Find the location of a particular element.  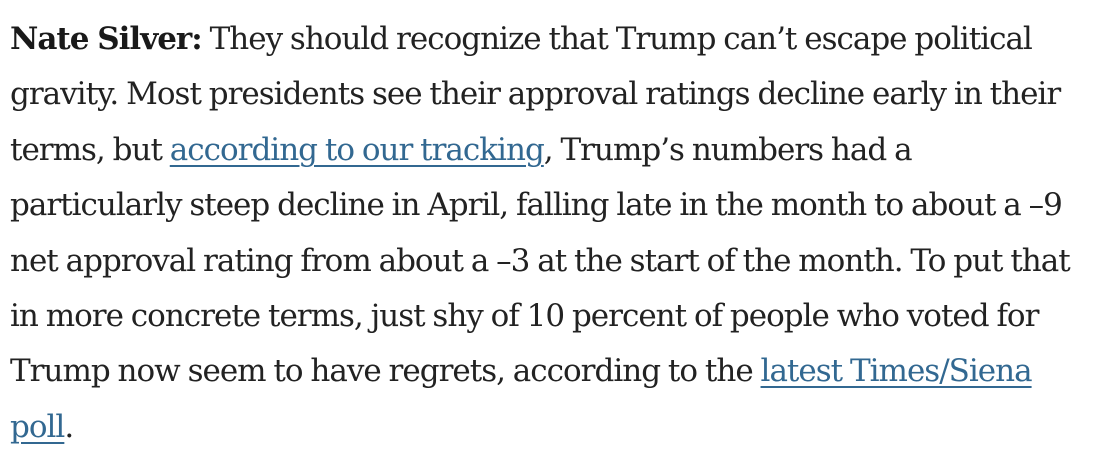

paragraph-text-end: . is located at coordinates (69, 426).